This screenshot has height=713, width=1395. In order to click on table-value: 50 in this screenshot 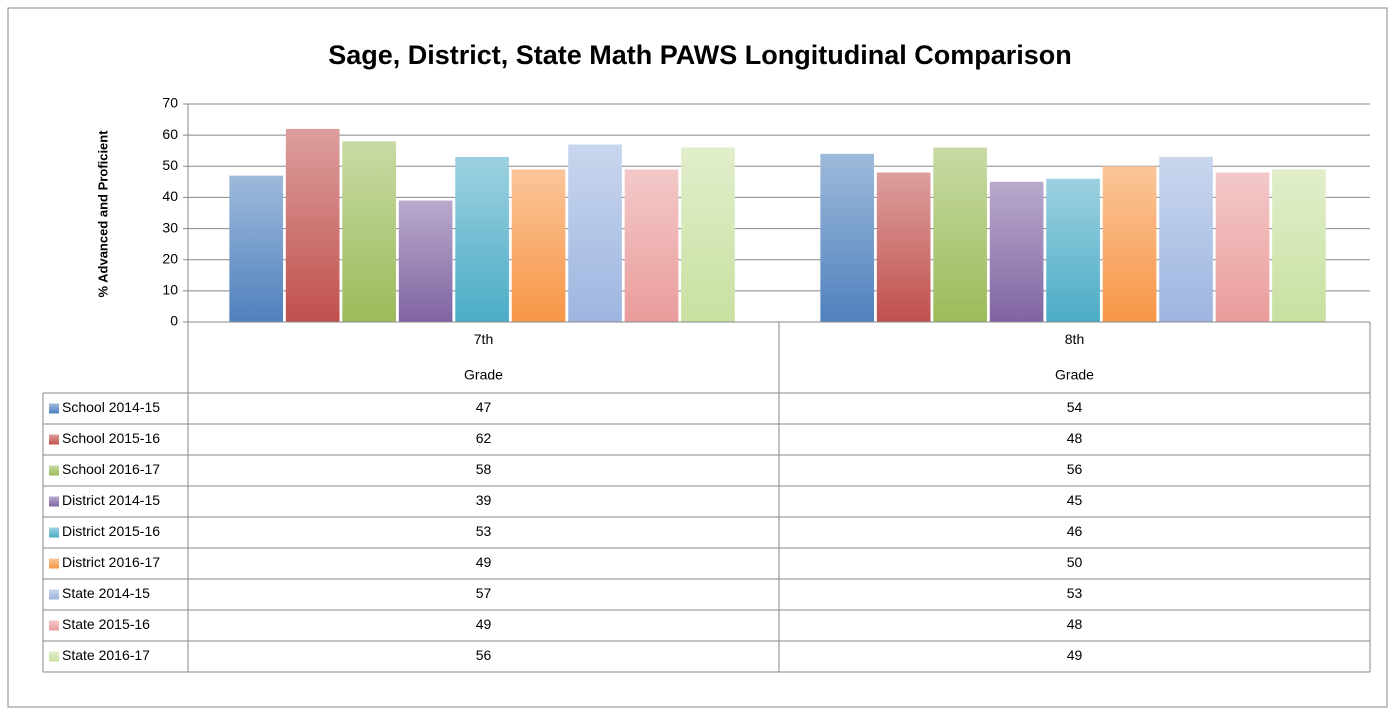, I will do `click(1075, 562)`.